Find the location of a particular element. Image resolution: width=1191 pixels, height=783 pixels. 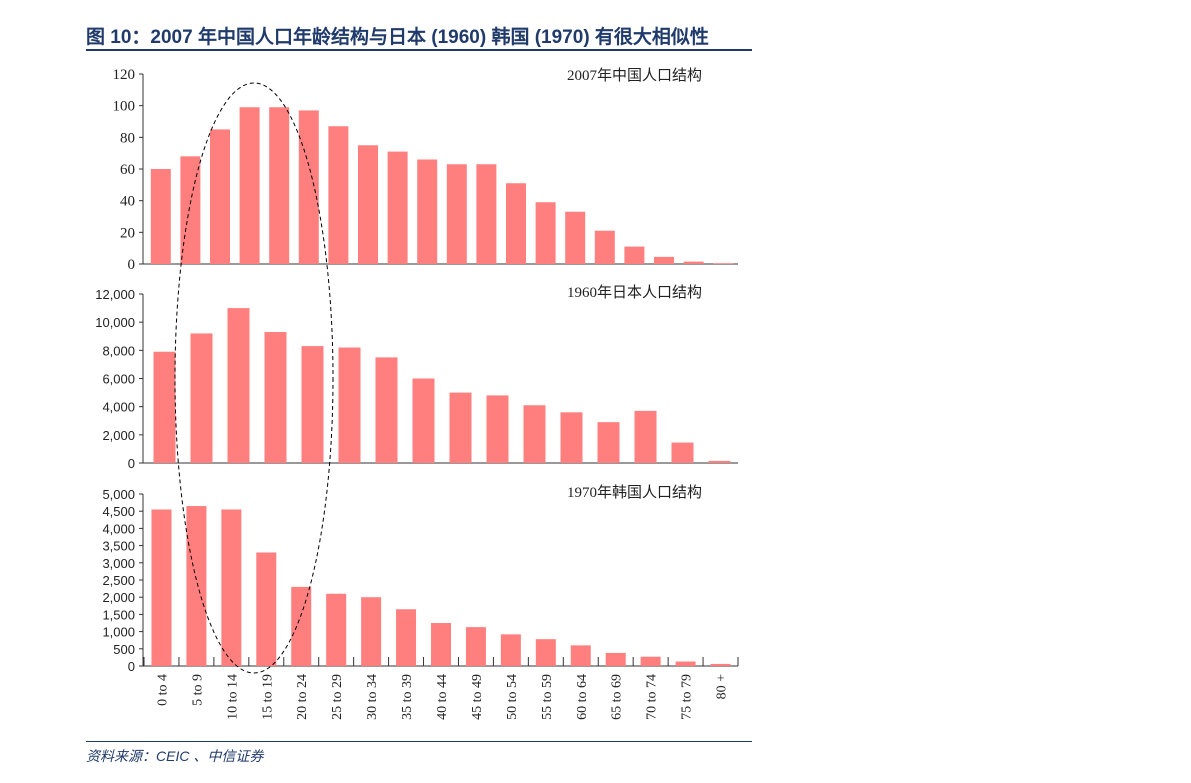

x-category-label: 50 to 54 is located at coordinates (512, 697).